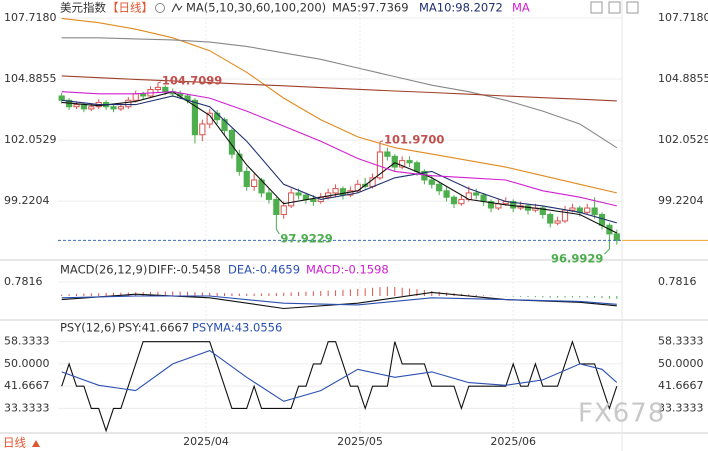 The height and width of the screenshot is (451, 708). I want to click on legend-ma: MA, so click(521, 8).